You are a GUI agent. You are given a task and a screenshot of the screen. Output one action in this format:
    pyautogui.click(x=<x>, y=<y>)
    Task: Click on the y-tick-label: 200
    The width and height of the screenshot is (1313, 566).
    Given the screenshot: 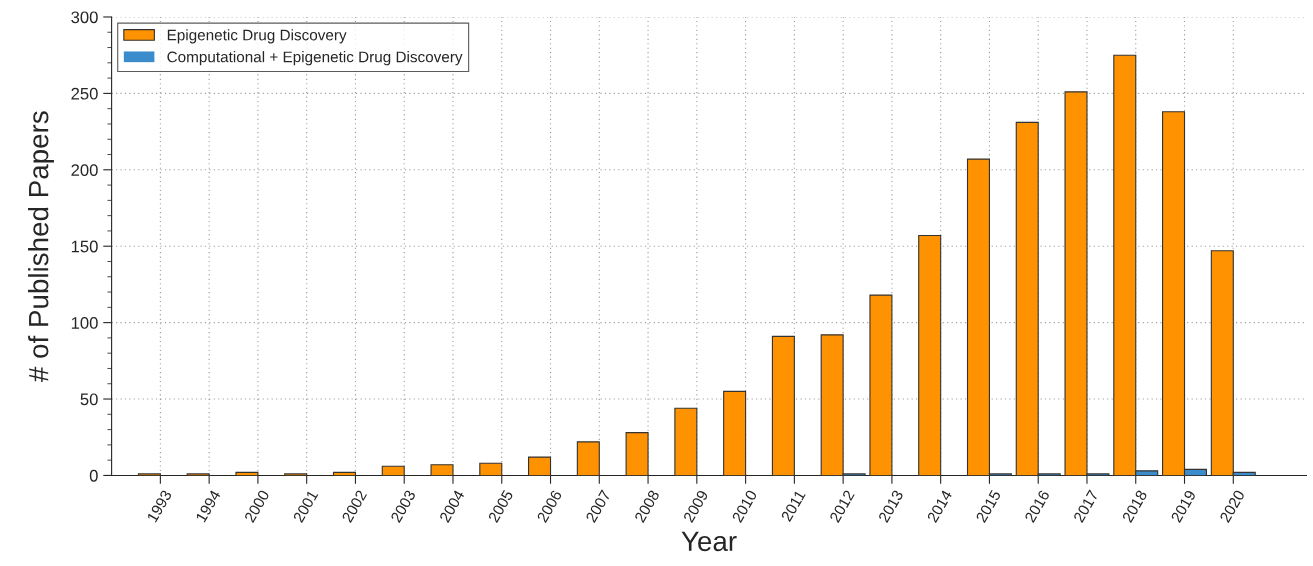 What is the action you would take?
    pyautogui.click(x=84, y=170)
    